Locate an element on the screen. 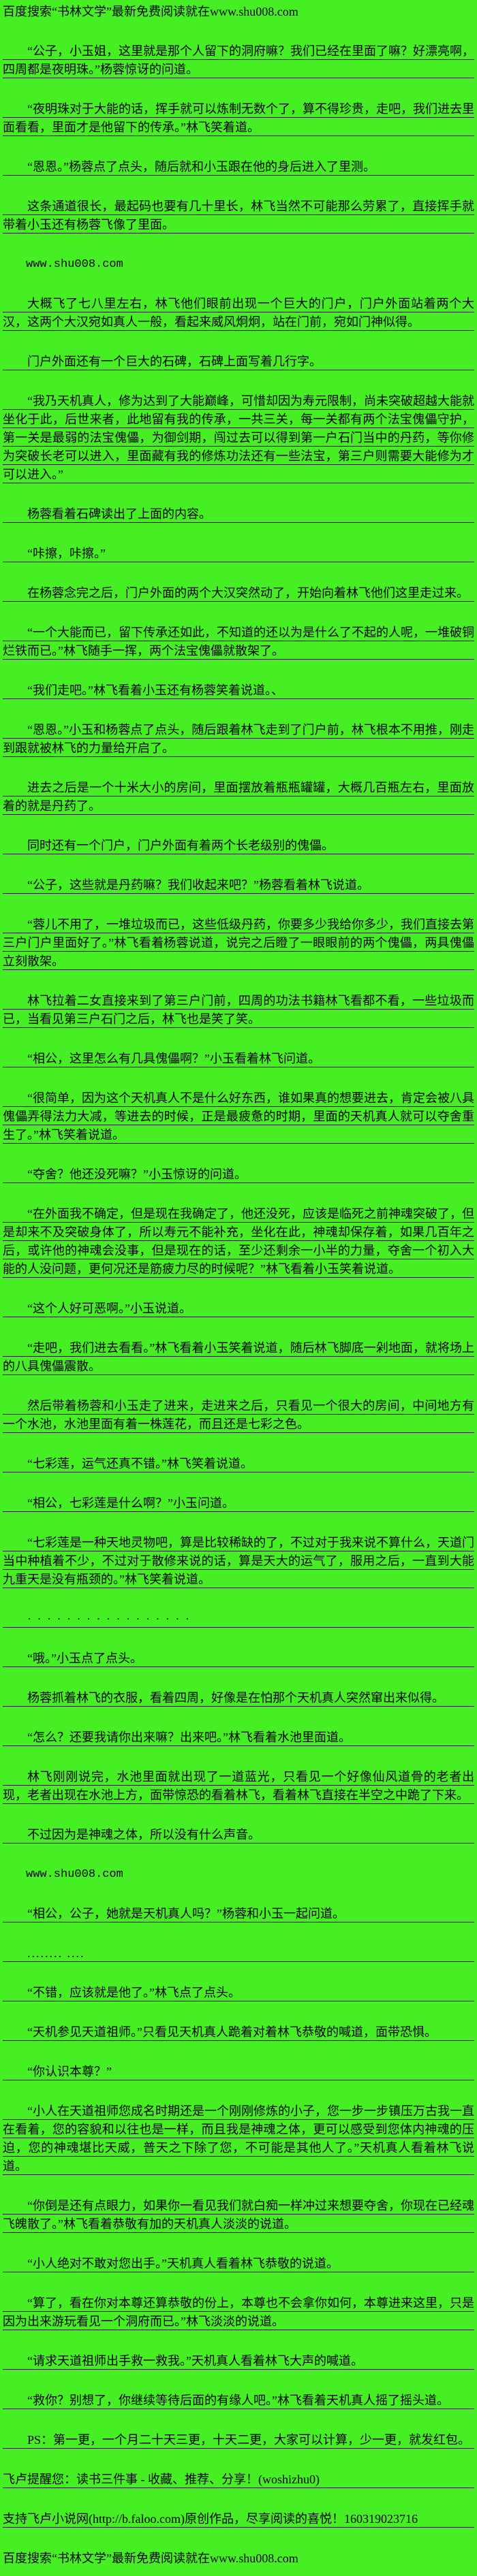 The height and width of the screenshot is (2576, 477). novel-paragraph: “请求天道祖师出手救一救我。”天机真人看着林飞大声的喊道。 is located at coordinates (238, 2361).